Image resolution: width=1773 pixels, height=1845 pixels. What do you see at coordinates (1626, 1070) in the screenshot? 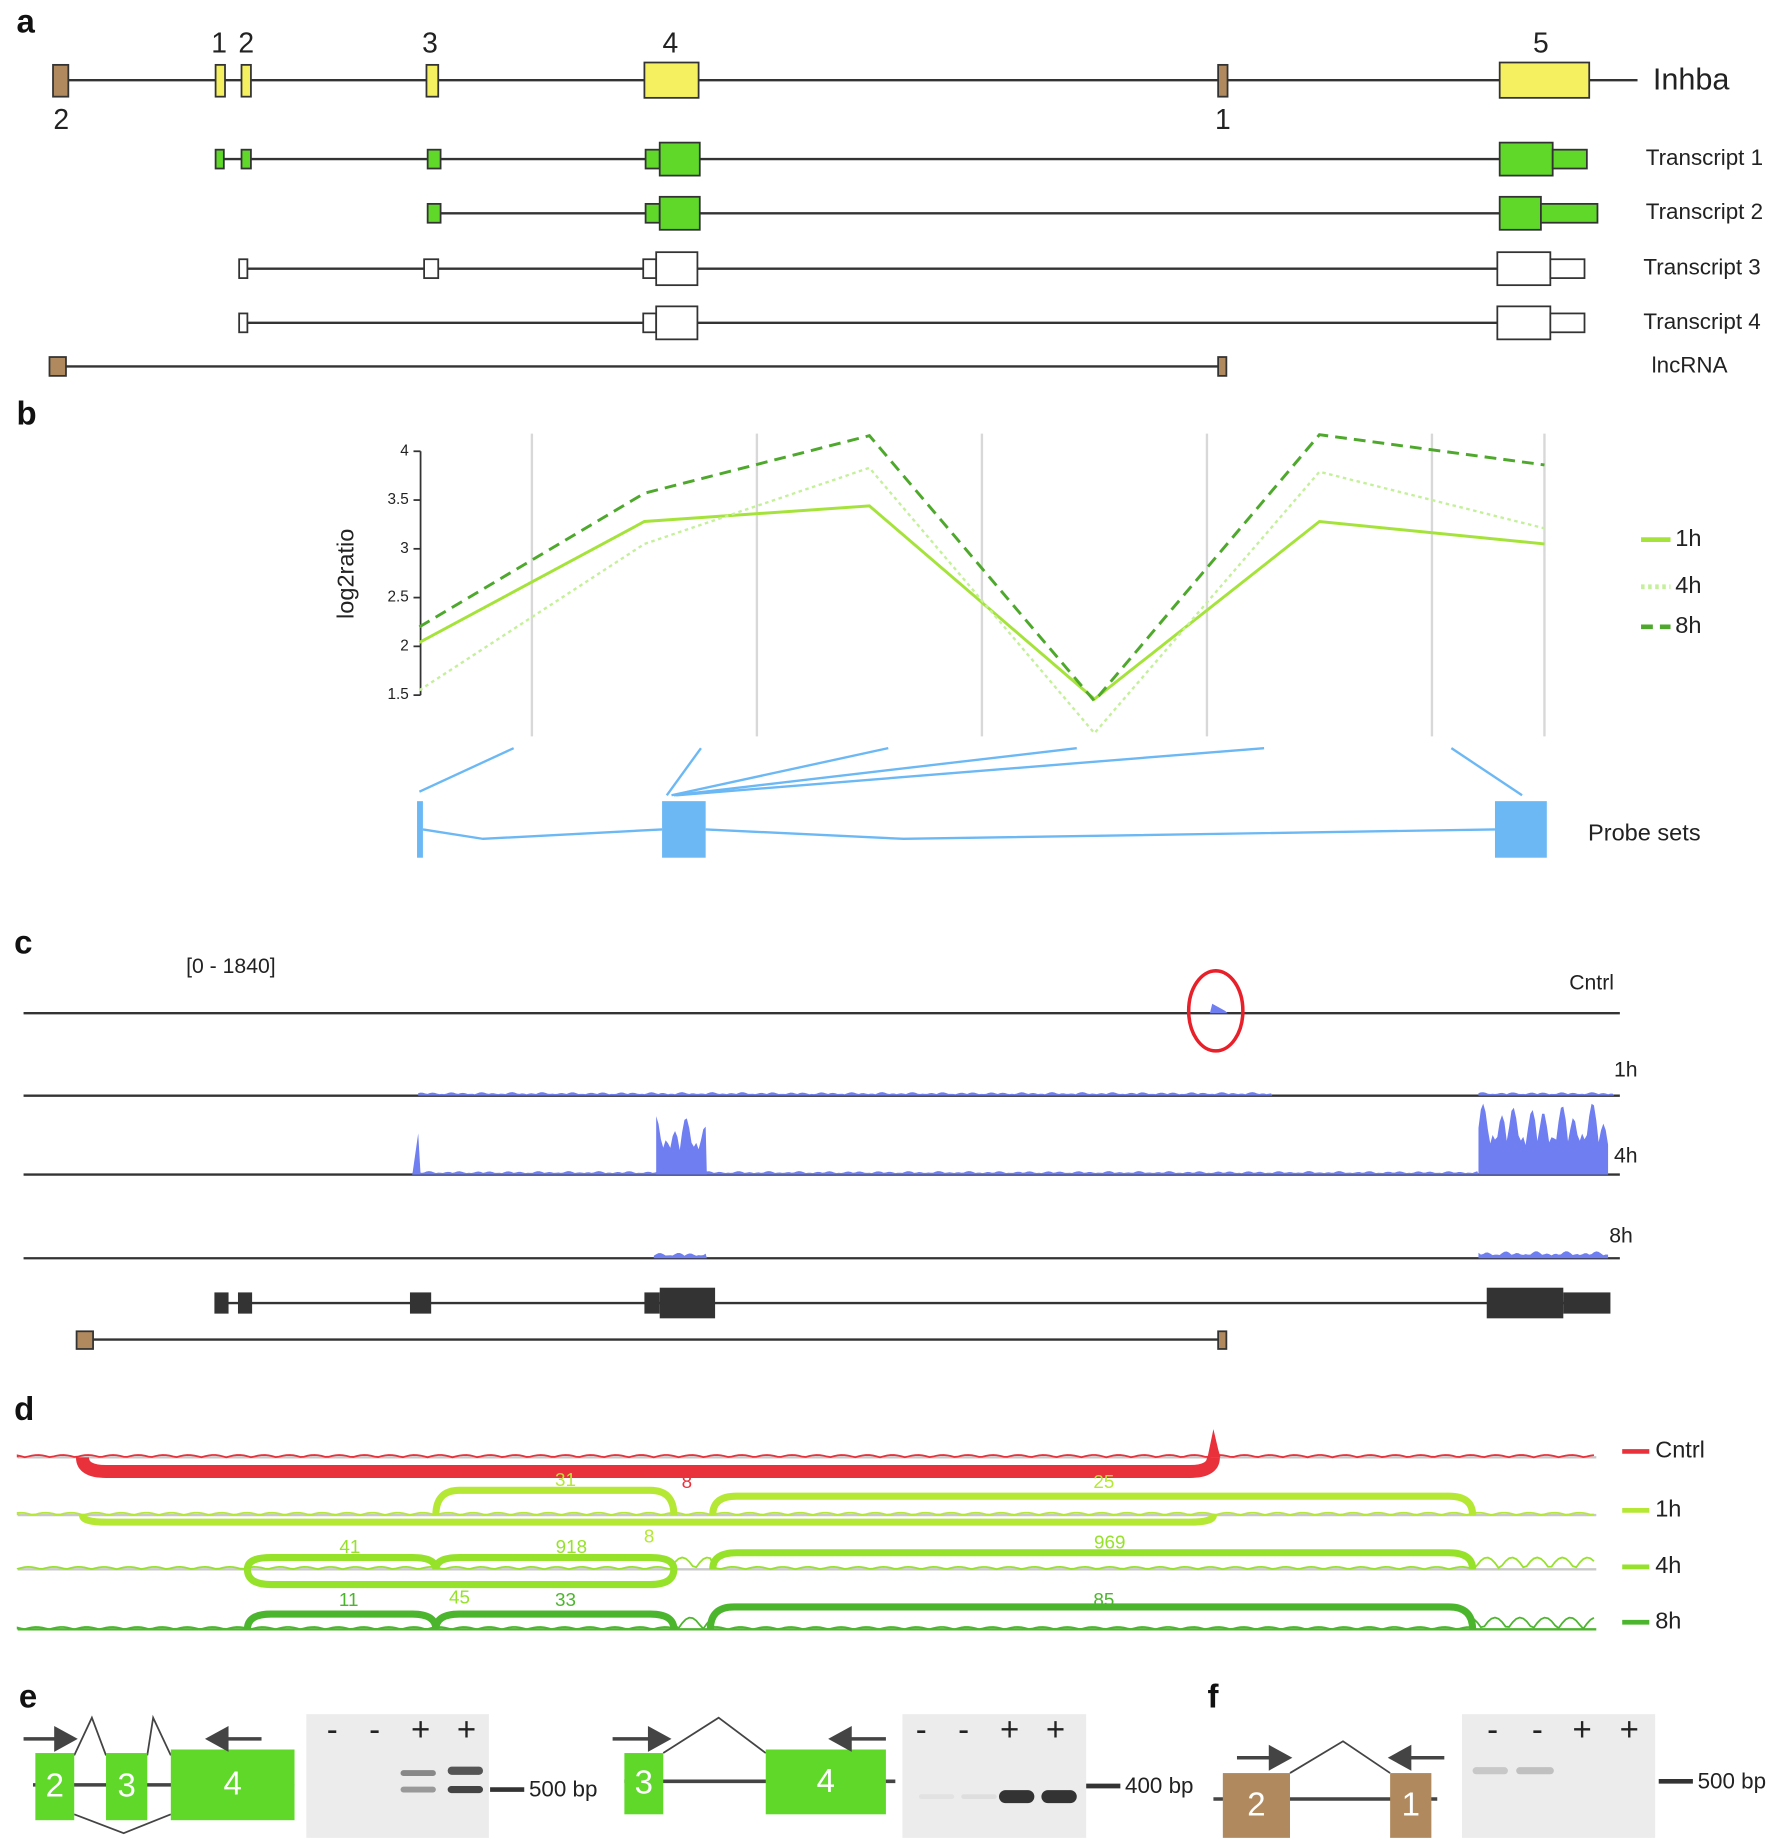
I see `track-label: 1h` at bounding box center [1626, 1070].